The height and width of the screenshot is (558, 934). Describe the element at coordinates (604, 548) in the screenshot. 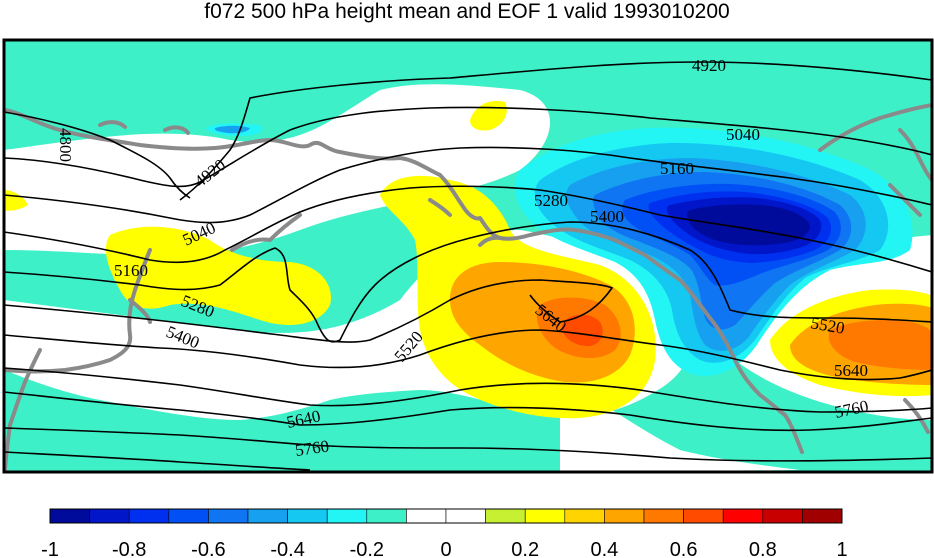

I see `colorbar-tick-label: 0.4` at that location.